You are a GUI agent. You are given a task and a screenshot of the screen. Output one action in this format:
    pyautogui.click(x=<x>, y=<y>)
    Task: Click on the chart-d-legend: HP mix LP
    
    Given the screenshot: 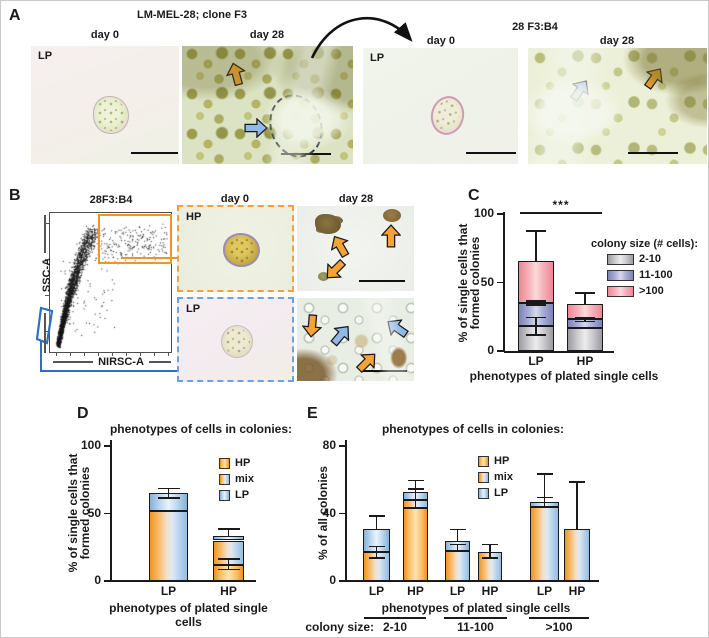 What is the action you would take?
    pyautogui.click(x=236, y=481)
    